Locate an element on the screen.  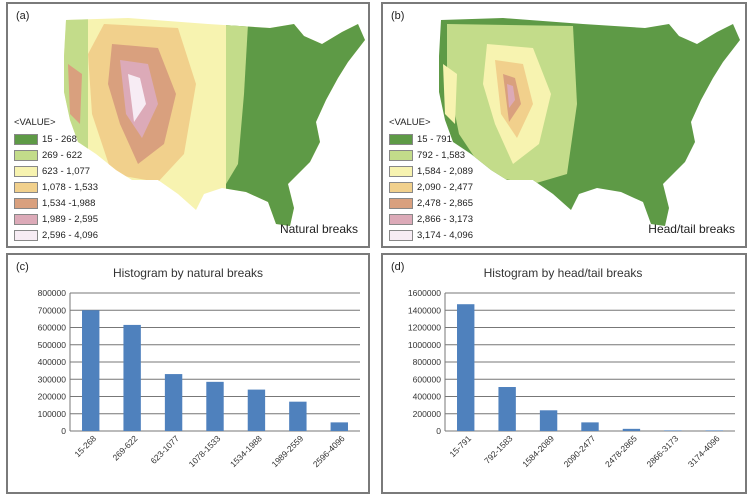
legend-label: 15 - 791 is located at coordinates (434, 139).